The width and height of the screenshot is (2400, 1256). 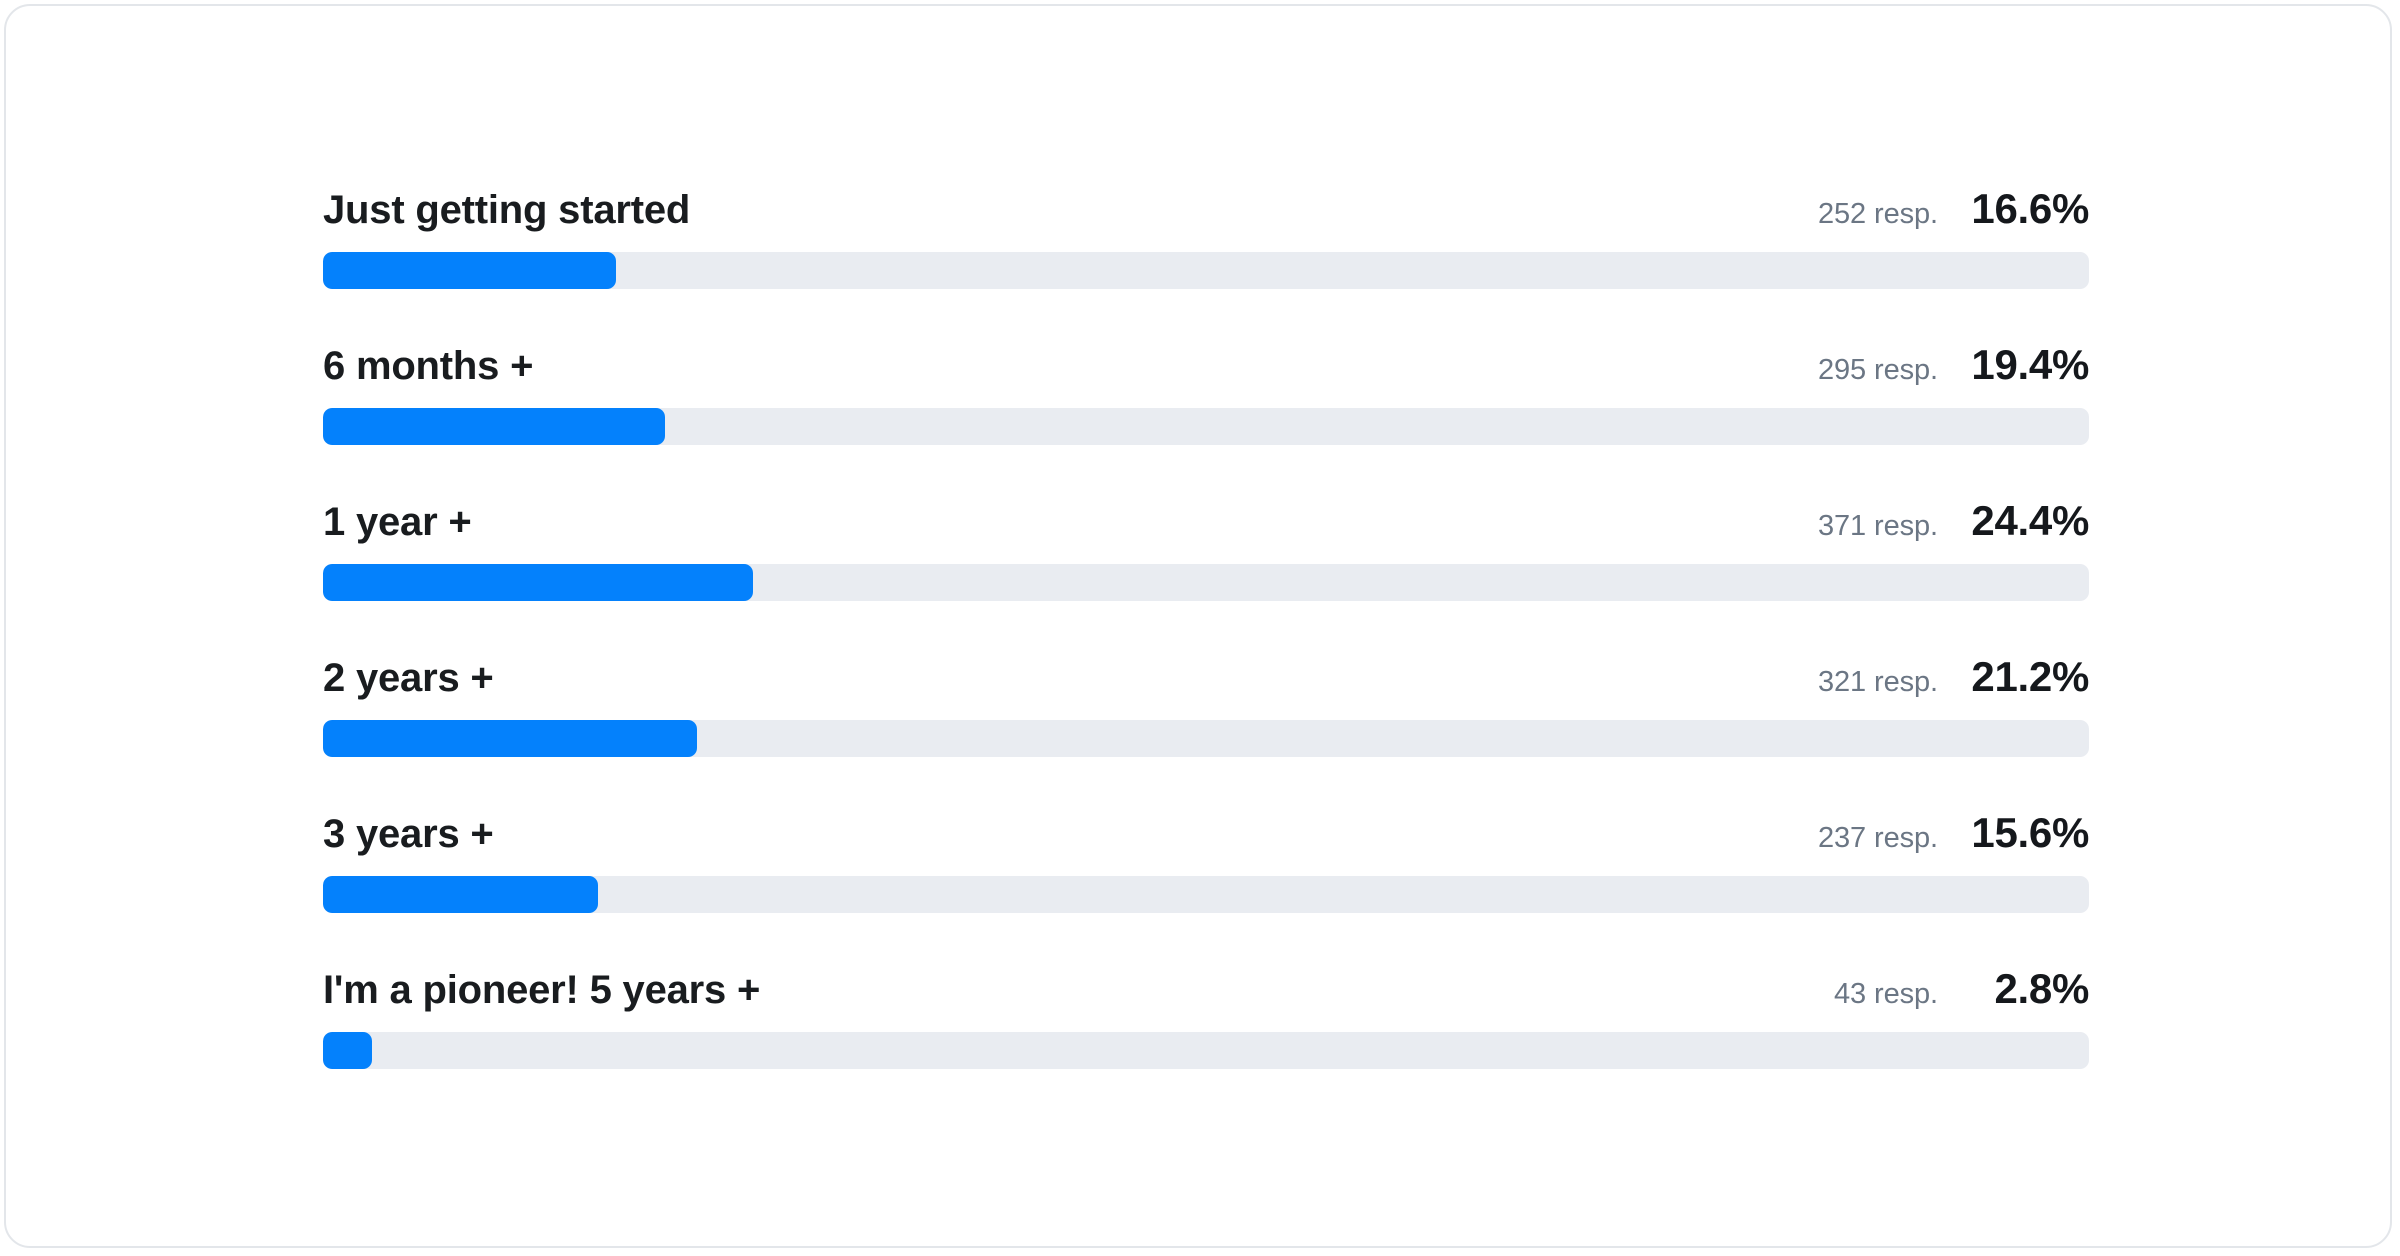 I want to click on bar-row: I'm a pioneer! 5 years + 43 resp. 2.8%, so click(x=1206, y=1032).